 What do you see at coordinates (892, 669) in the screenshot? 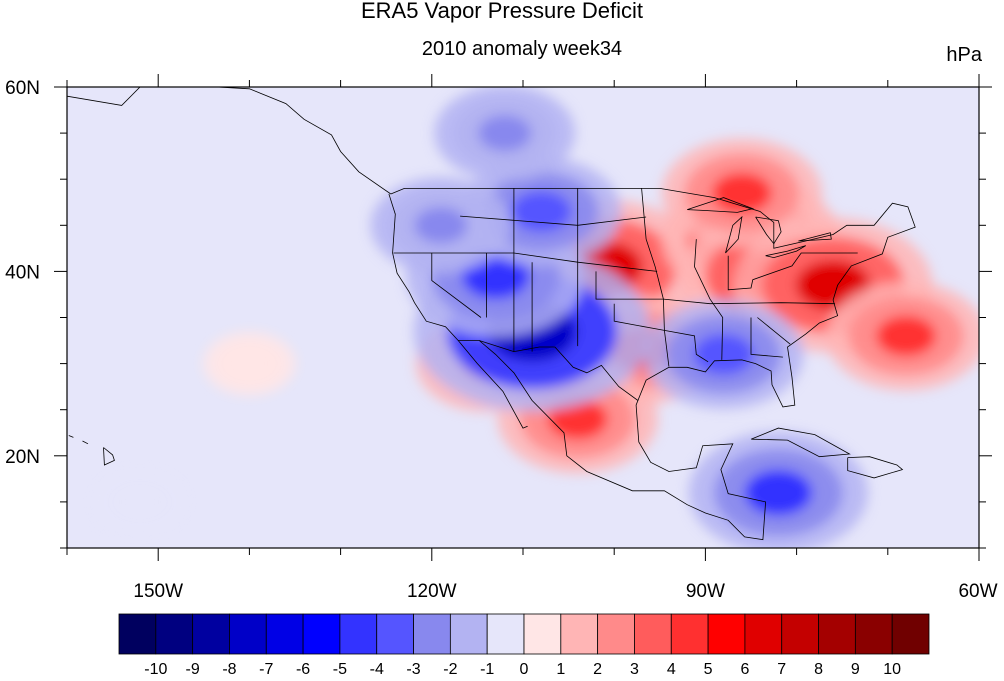
I see `colorbar-label: 10` at bounding box center [892, 669].